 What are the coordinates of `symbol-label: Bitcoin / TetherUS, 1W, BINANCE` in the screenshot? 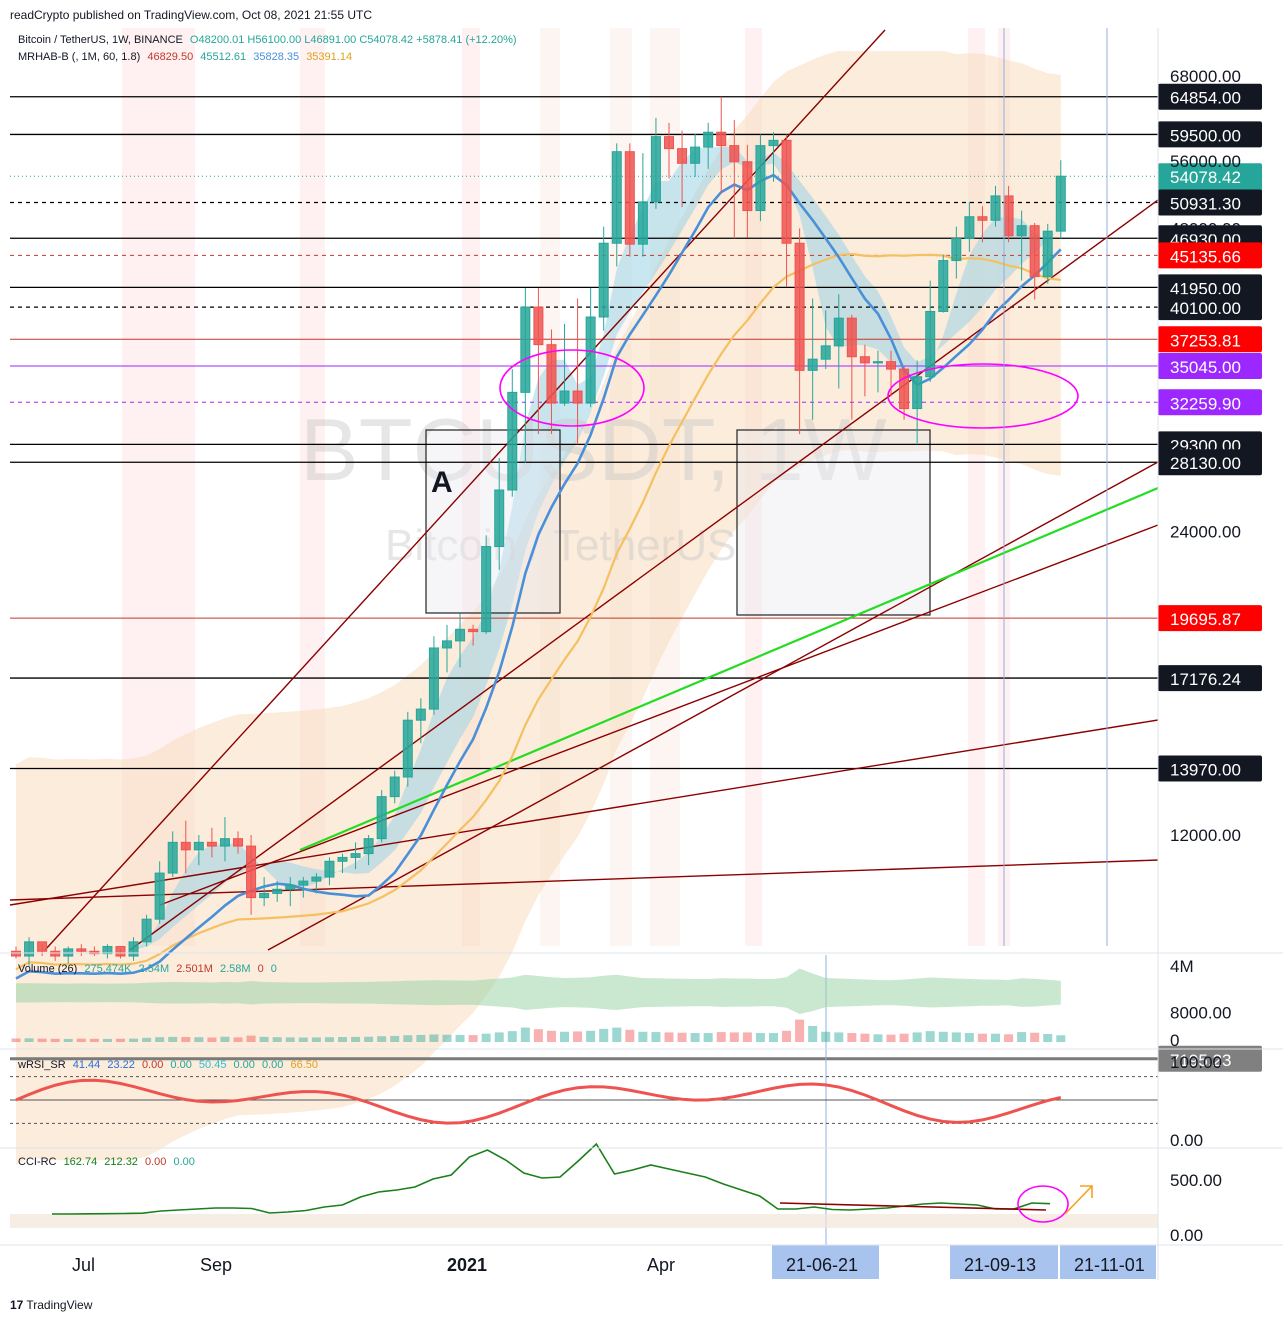 It's located at (100, 40).